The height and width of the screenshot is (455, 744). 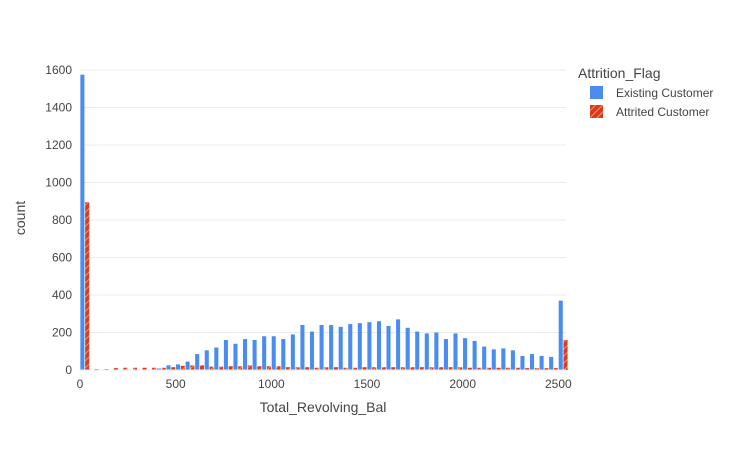 What do you see at coordinates (367, 384) in the screenshot?
I see `x-tick-label: 1500` at bounding box center [367, 384].